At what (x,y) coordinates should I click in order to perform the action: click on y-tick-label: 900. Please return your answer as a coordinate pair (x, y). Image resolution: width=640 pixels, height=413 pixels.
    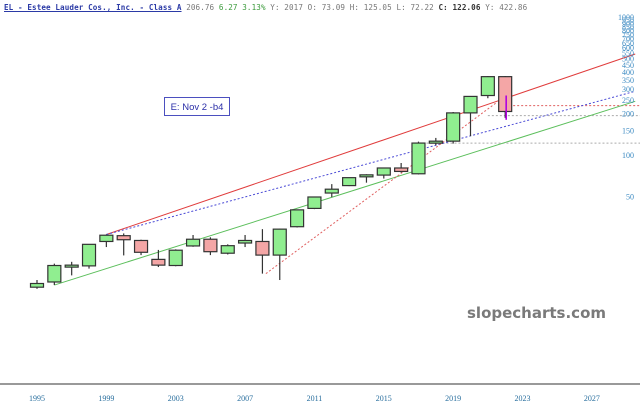
    Looking at the image, I should click on (628, 23).